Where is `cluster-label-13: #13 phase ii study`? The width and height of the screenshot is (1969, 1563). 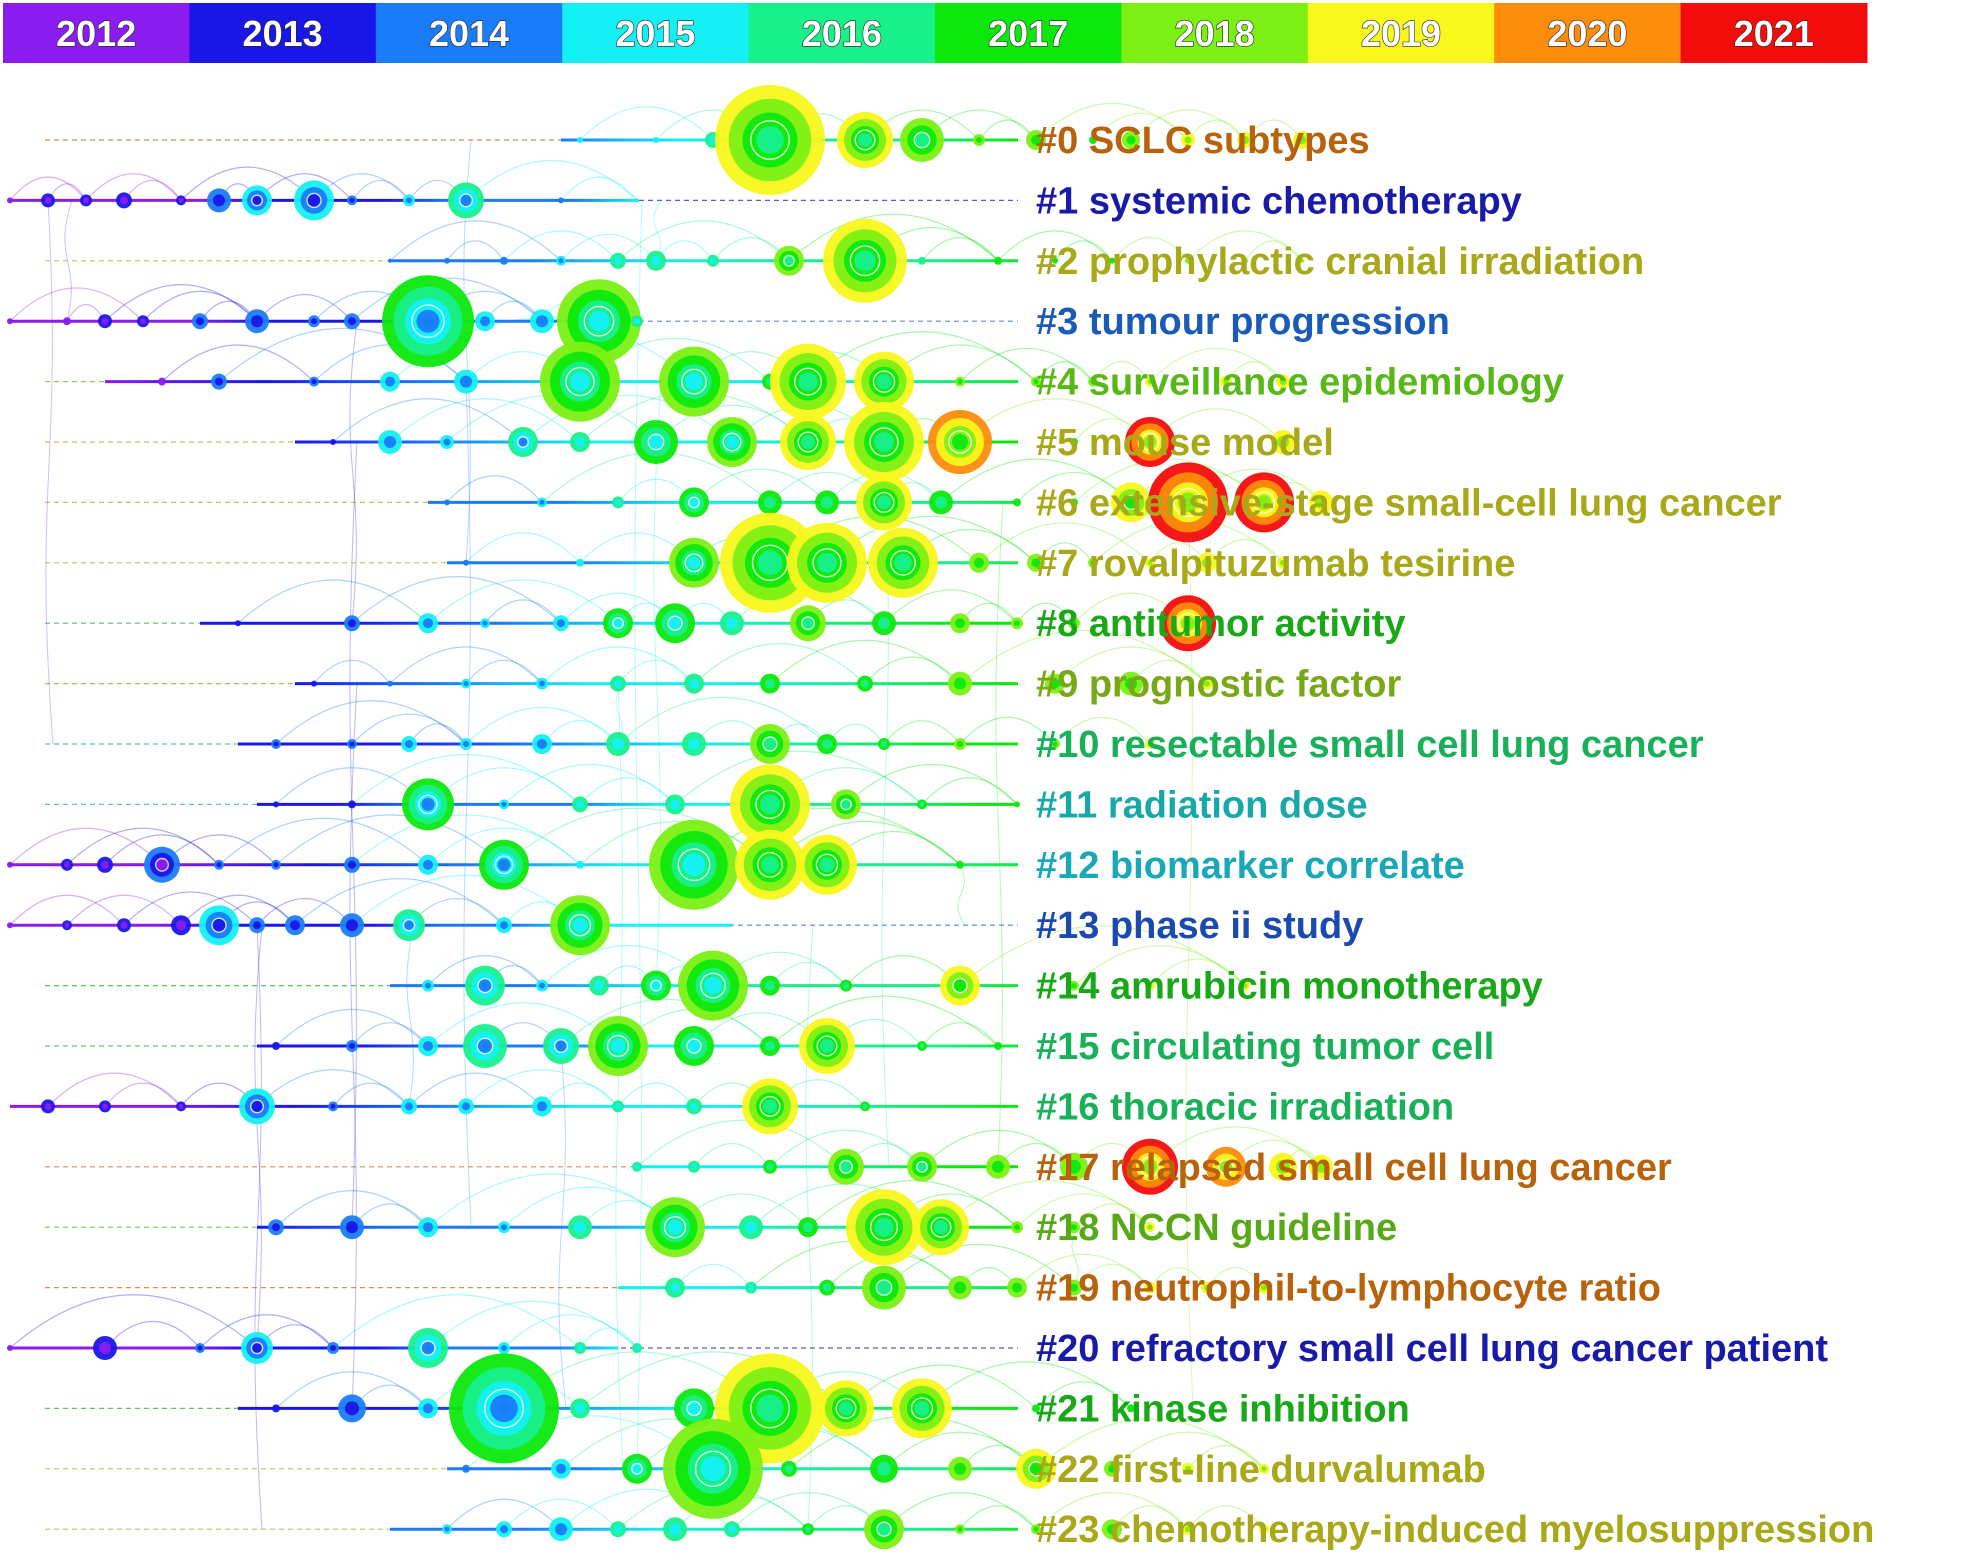
cluster-label-13: #13 phase ii study is located at coordinates (1199, 926).